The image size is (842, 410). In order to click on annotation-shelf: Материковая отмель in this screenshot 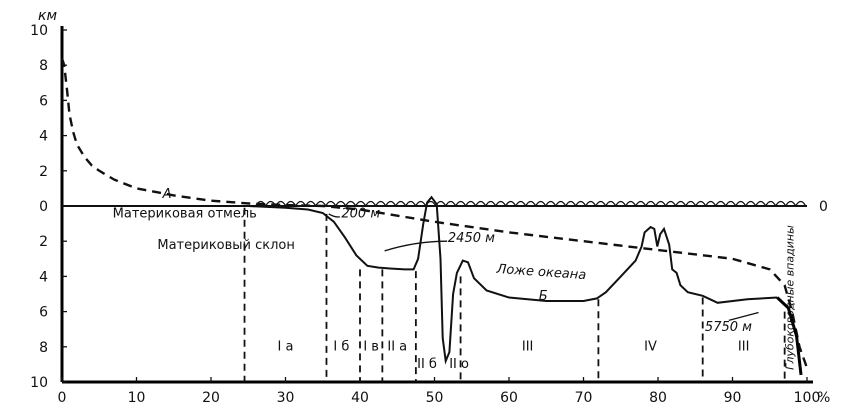, I will do `click(185, 213)`.